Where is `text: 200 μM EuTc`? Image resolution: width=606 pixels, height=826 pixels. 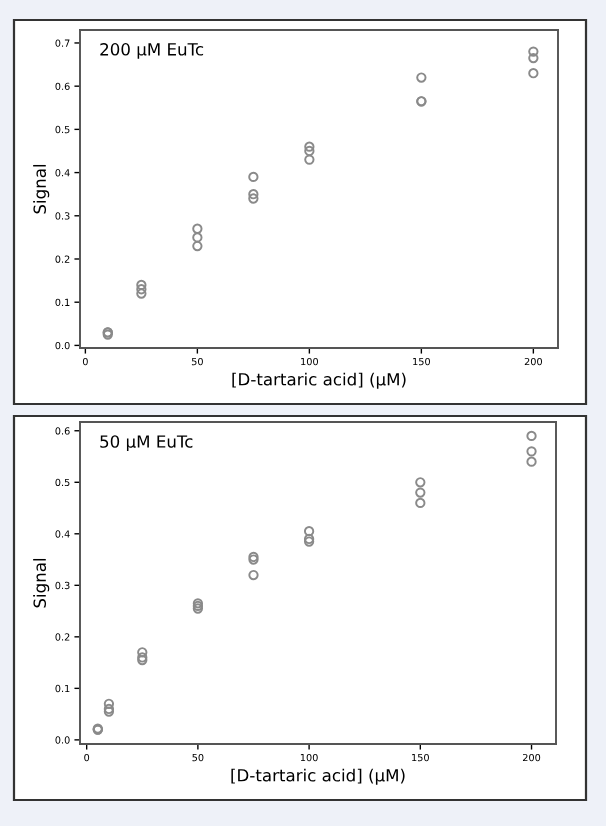 text: 200 μM EuTc is located at coordinates (152, 51).